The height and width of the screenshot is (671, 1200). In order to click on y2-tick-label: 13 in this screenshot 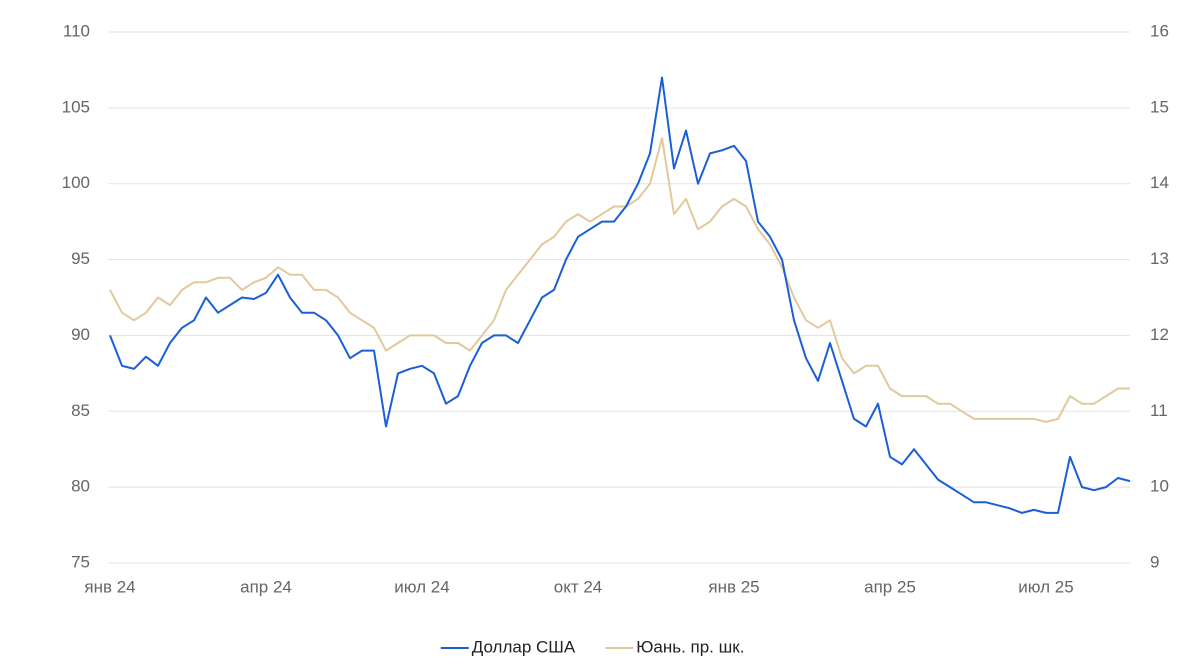, I will do `click(1159, 258)`.